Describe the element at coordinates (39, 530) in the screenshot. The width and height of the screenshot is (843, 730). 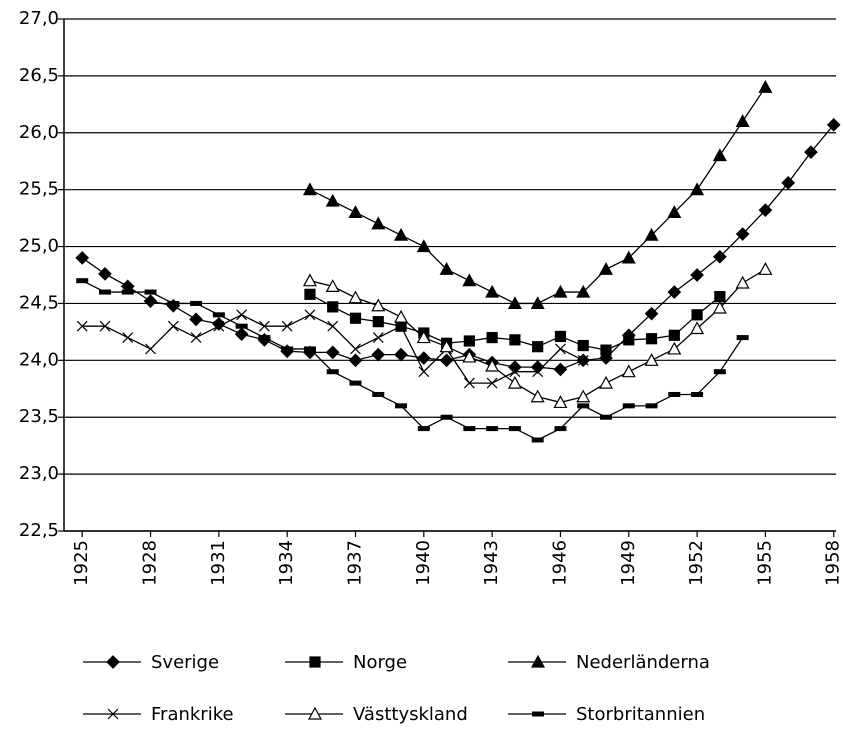
I see `y-tick-label: 22,5` at that location.